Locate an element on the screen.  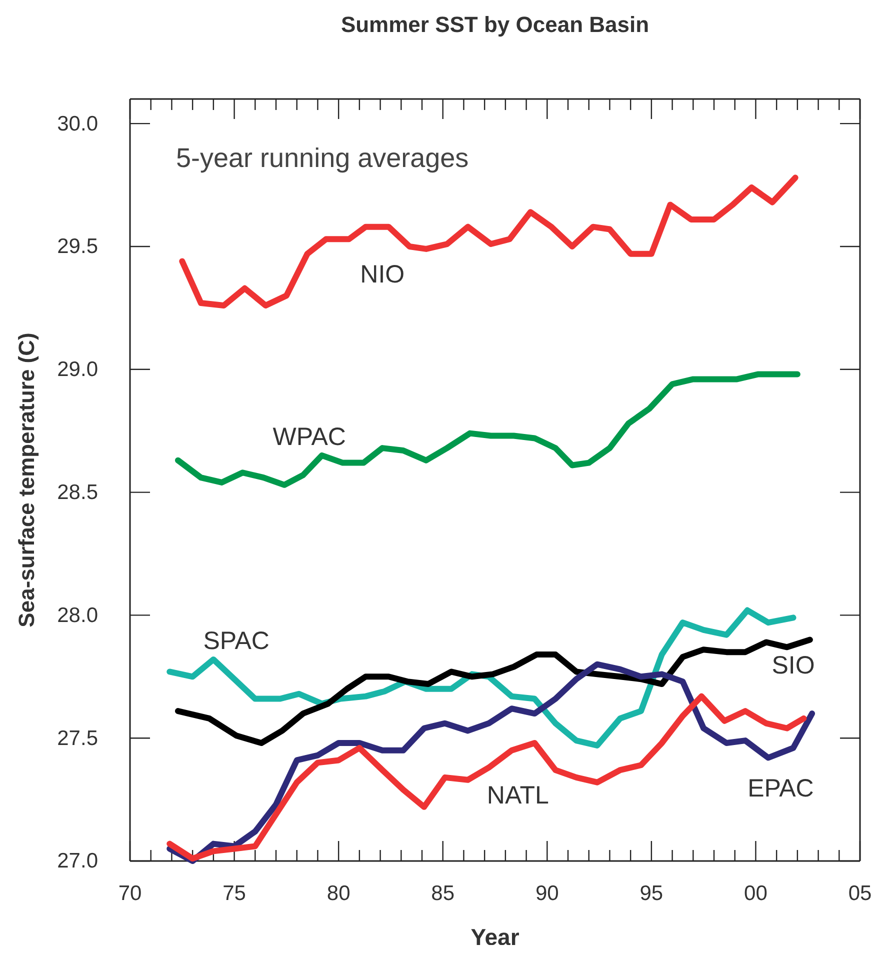
x-tick-label: 00 is located at coordinates (756, 893).